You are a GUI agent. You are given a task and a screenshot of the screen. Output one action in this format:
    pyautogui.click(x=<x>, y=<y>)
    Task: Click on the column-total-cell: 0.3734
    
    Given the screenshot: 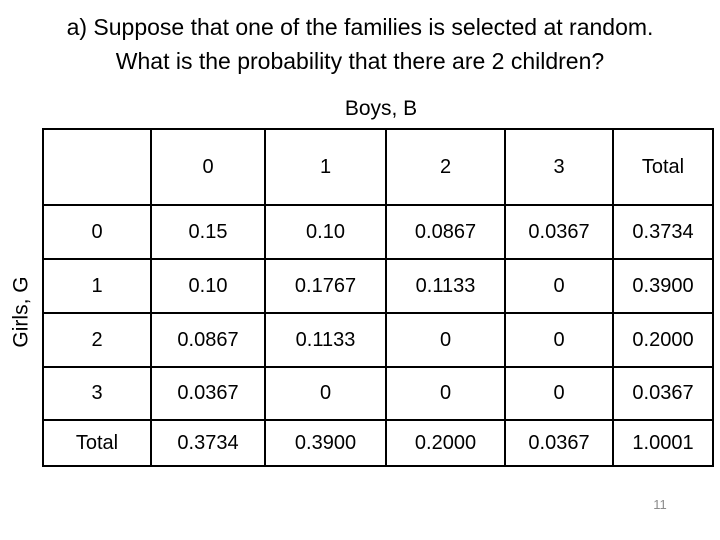 What is the action you would take?
    pyautogui.click(x=208, y=443)
    